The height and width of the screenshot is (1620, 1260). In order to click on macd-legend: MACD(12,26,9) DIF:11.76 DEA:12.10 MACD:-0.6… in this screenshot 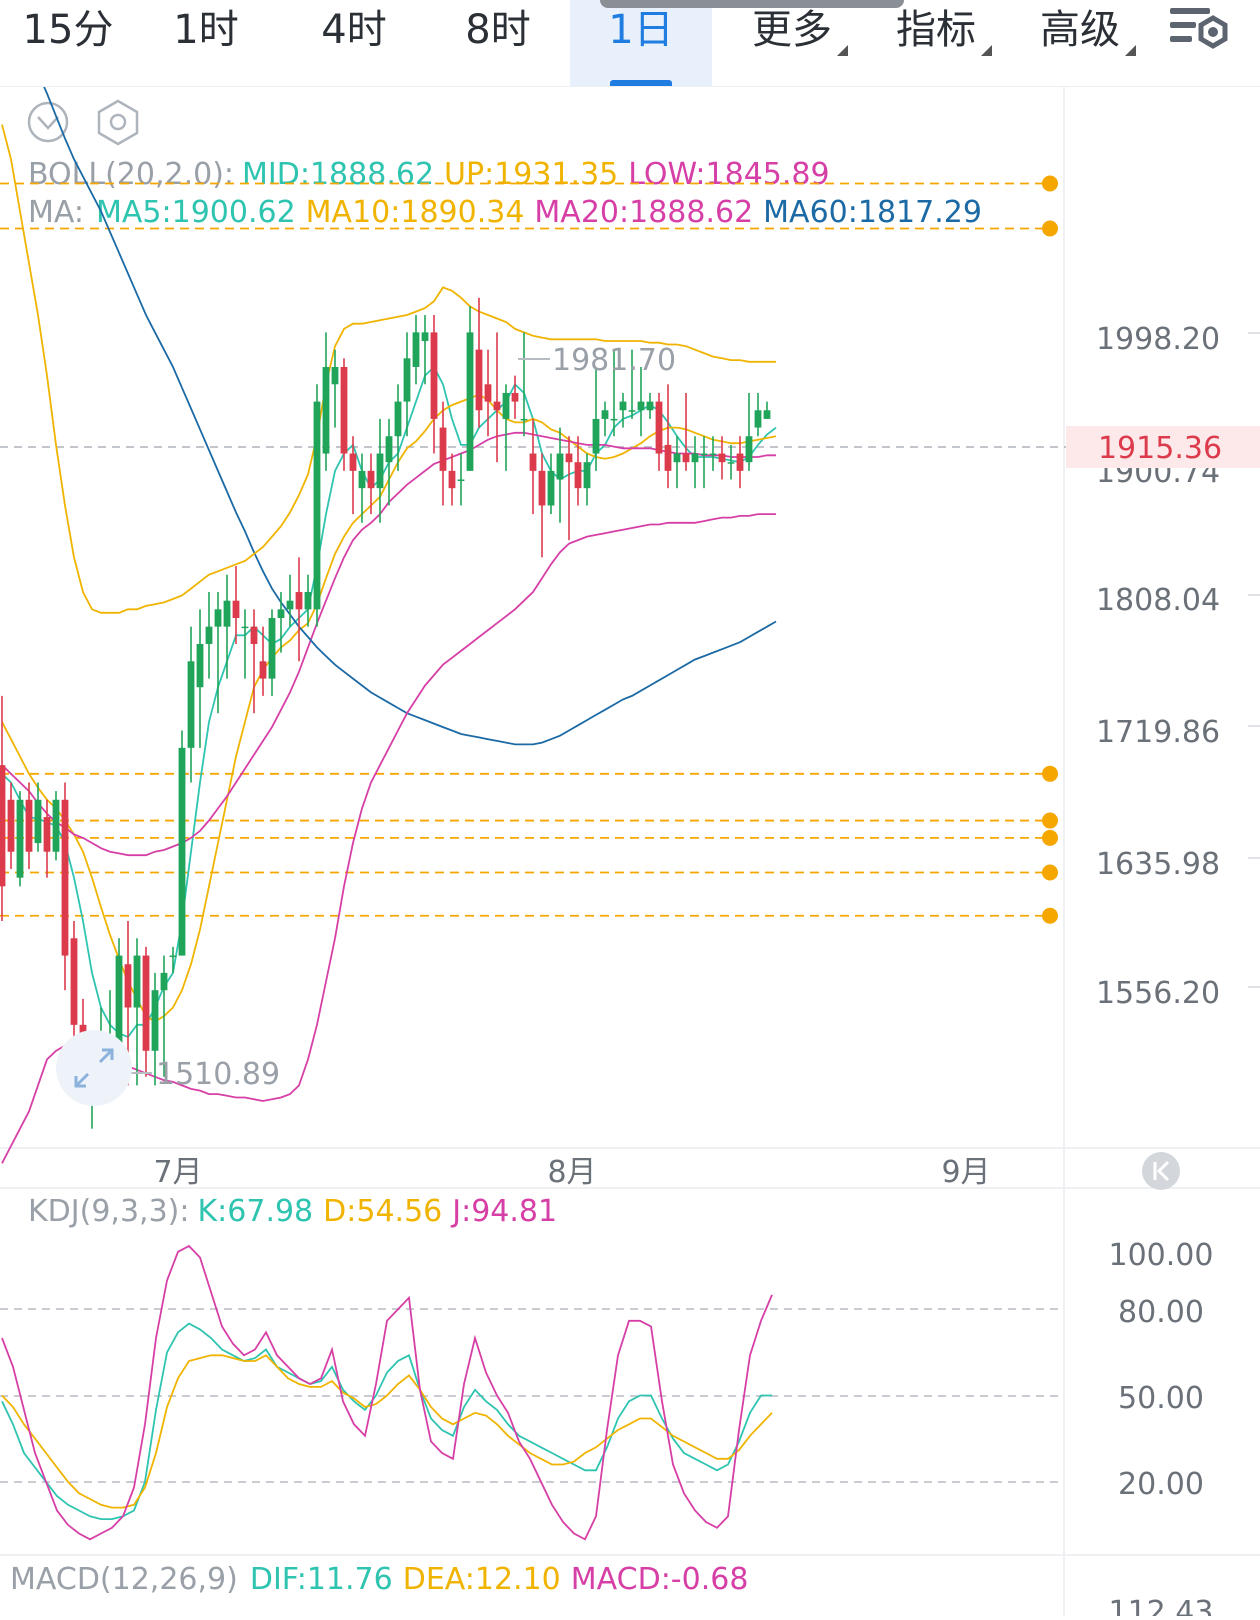, I will do `click(379, 1579)`.